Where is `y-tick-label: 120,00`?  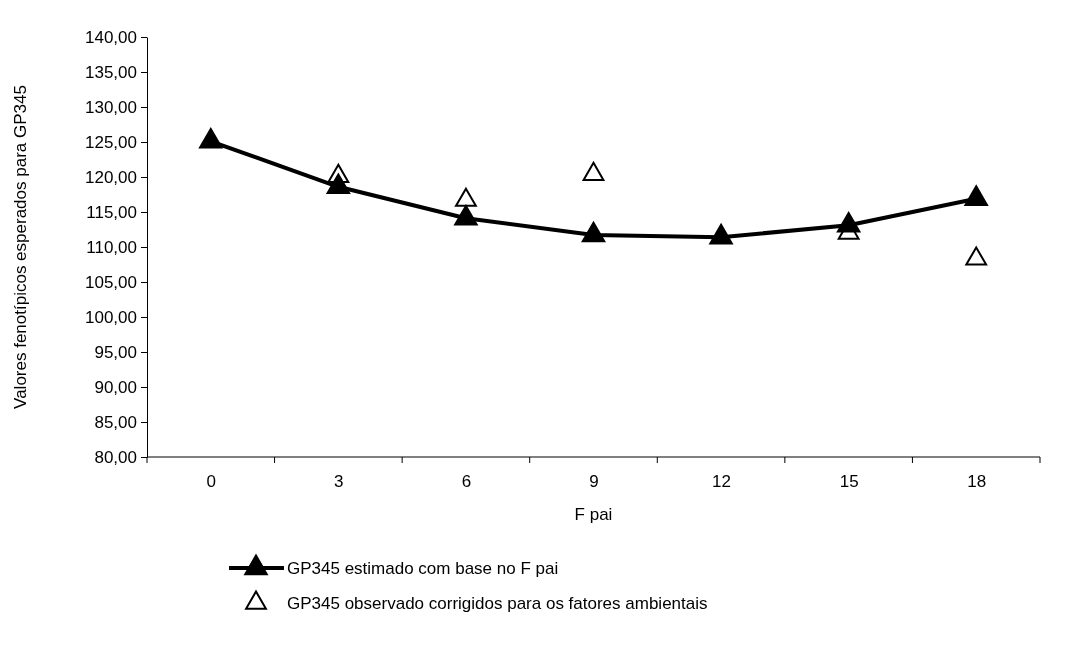
y-tick-label: 120,00 is located at coordinates (111, 177).